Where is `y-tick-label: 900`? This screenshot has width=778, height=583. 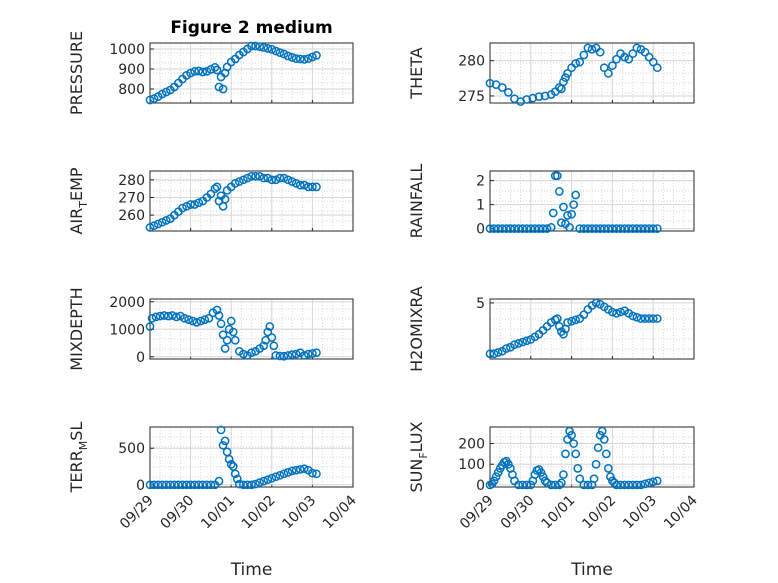 y-tick-label: 900 is located at coordinates (131, 70).